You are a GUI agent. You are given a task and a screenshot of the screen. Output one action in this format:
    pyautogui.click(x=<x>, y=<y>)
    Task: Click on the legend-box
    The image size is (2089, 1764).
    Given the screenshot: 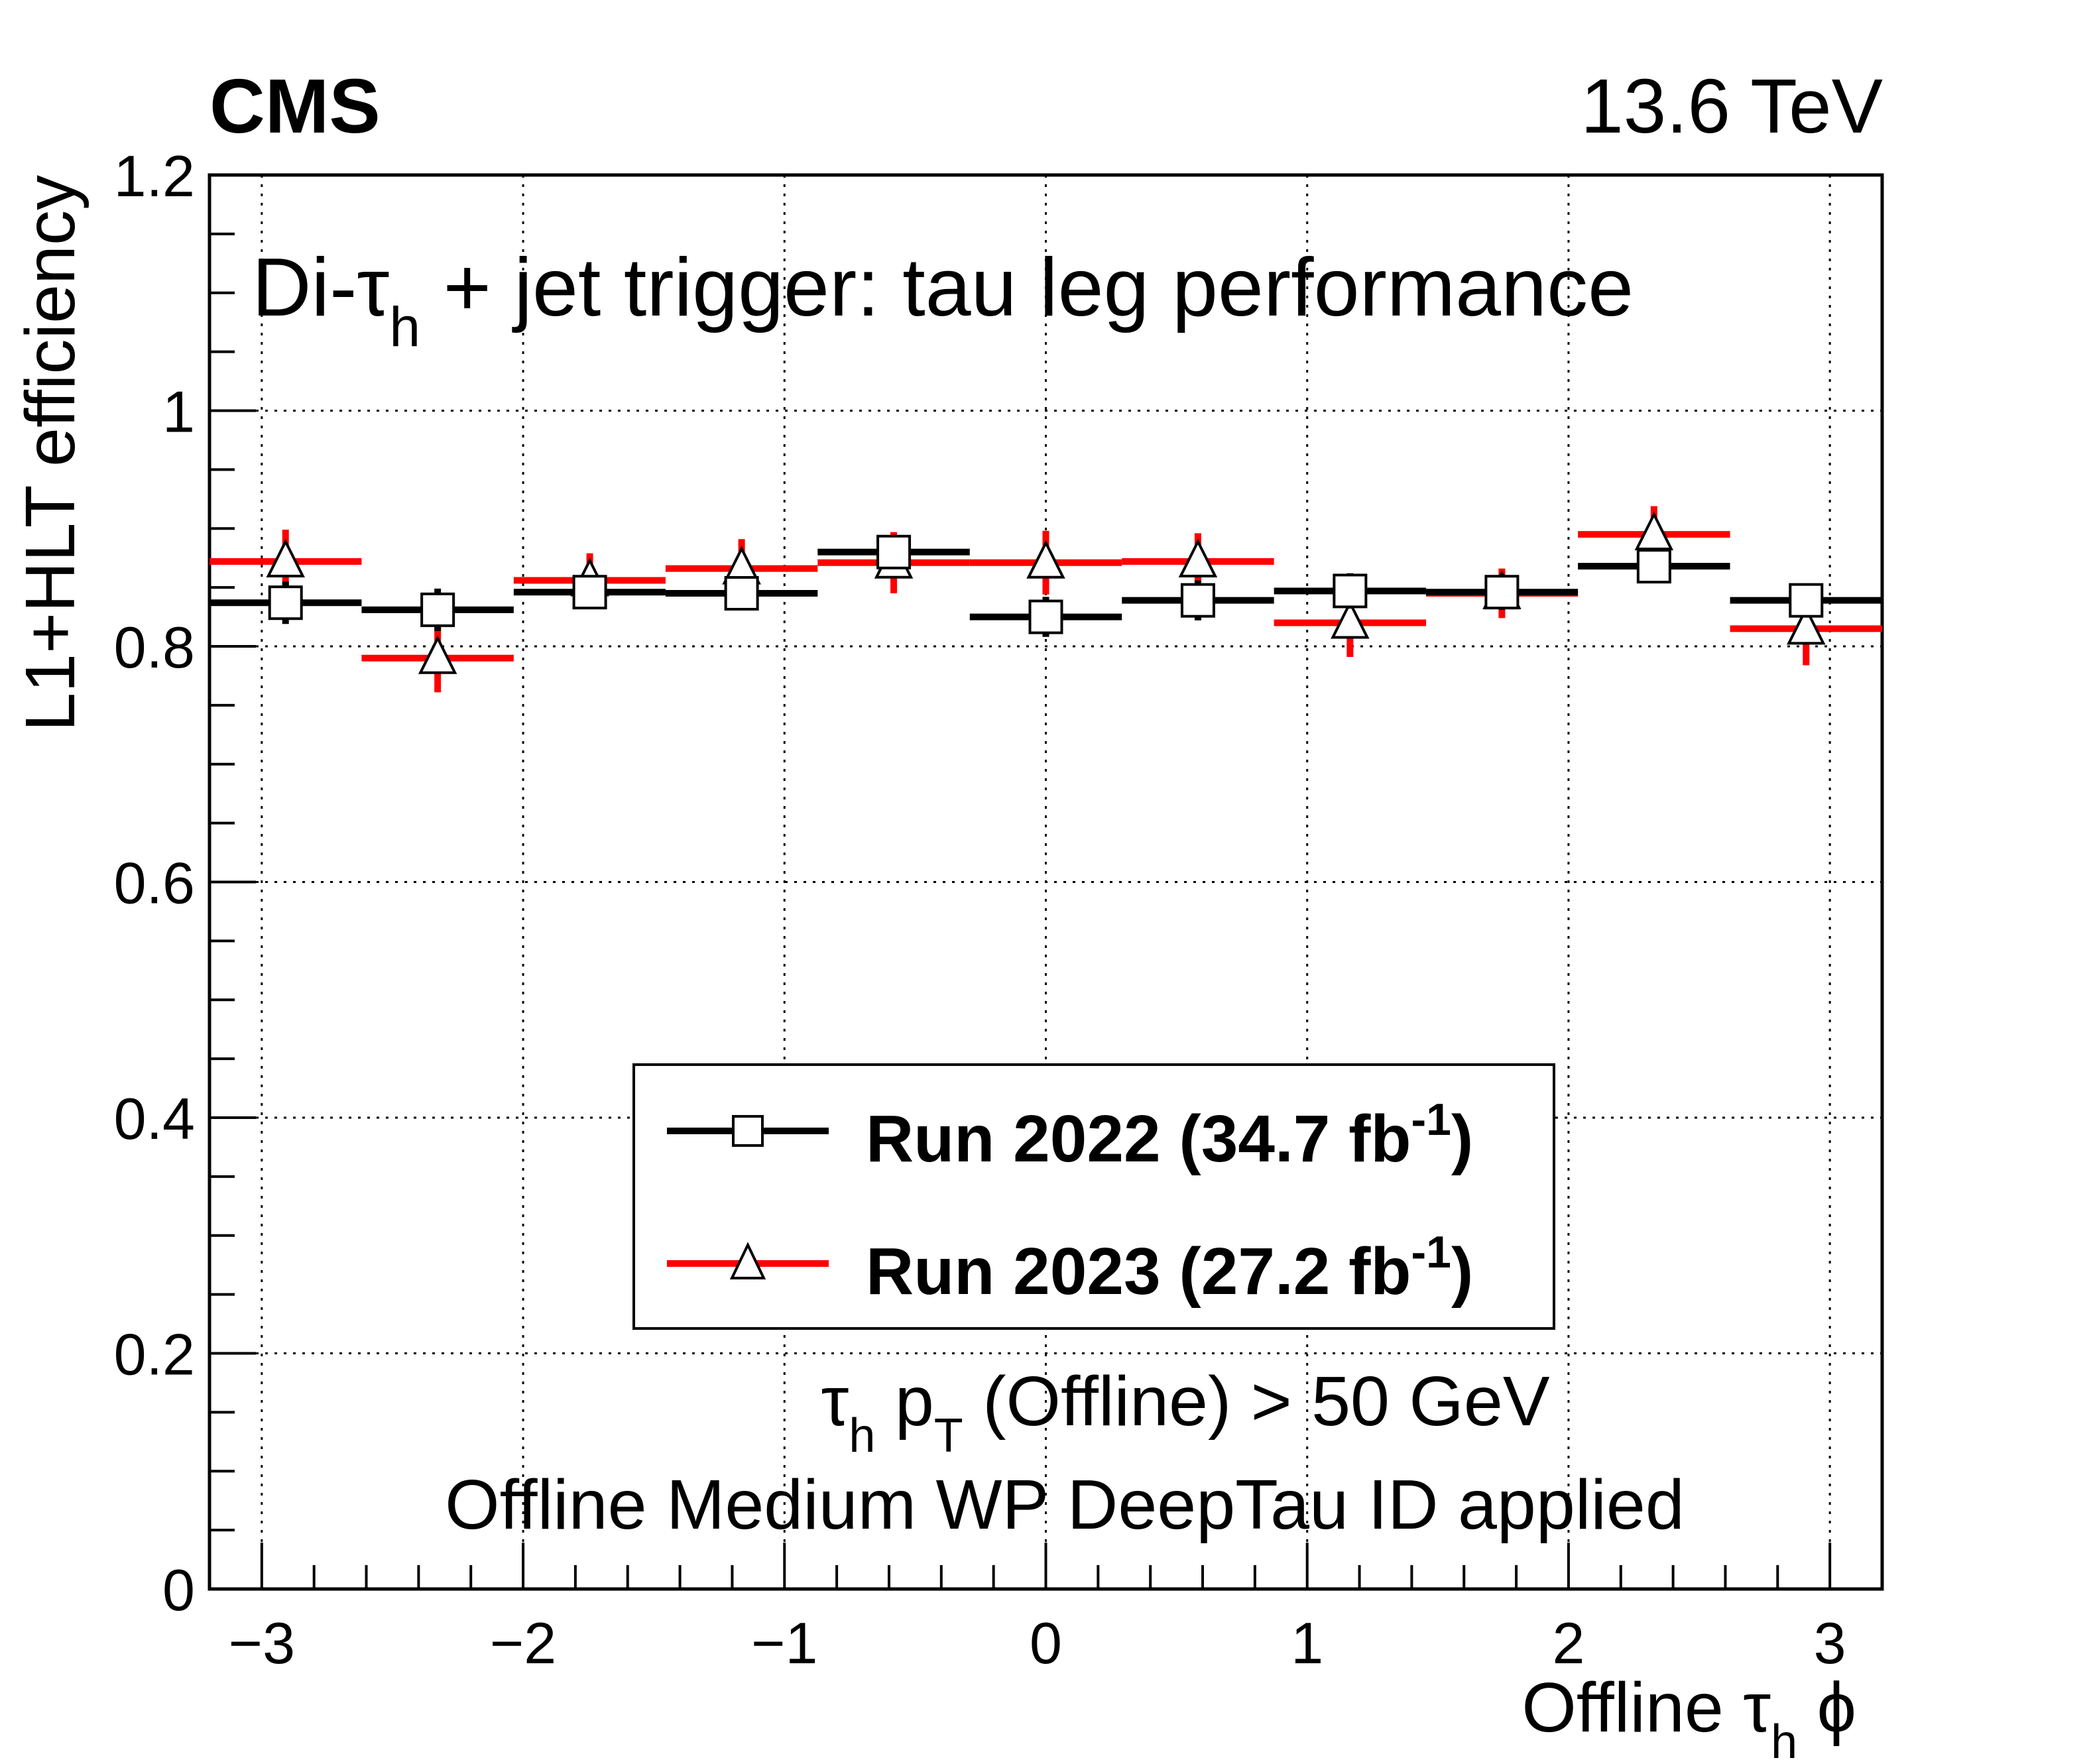 What is the action you would take?
    pyautogui.click(x=1093, y=1196)
    